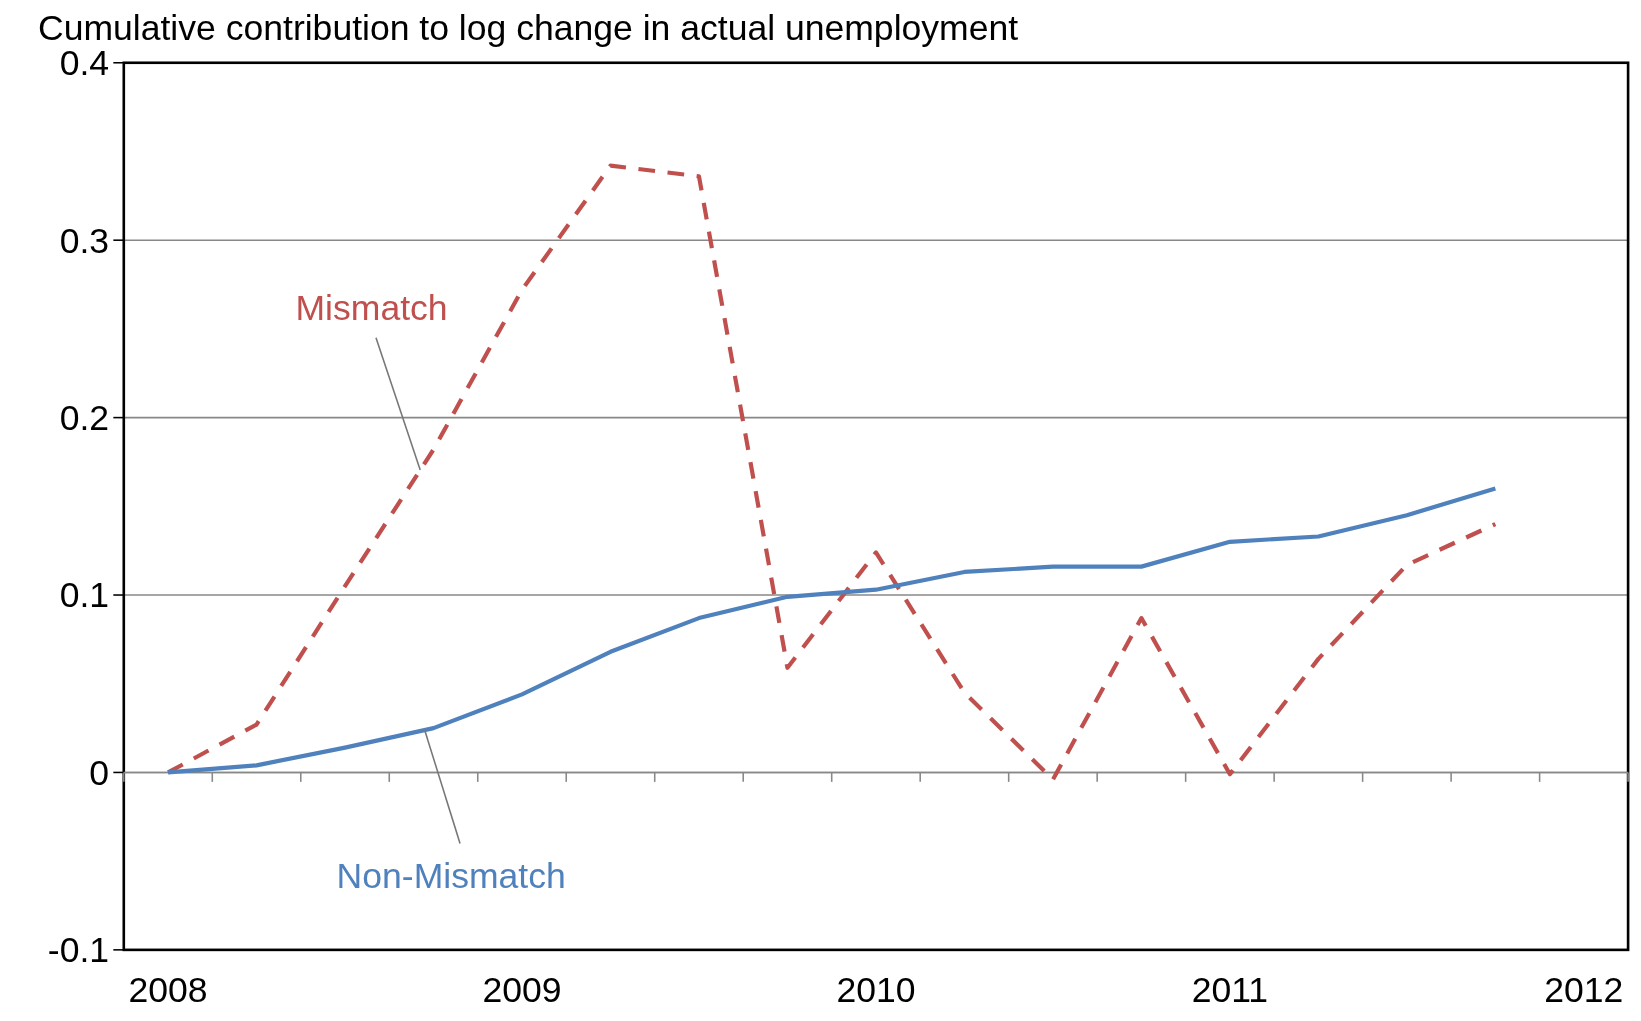 The height and width of the screenshot is (1021, 1641). What do you see at coordinates (84, 240) in the screenshot?
I see `y-tick-label: 0.3` at bounding box center [84, 240].